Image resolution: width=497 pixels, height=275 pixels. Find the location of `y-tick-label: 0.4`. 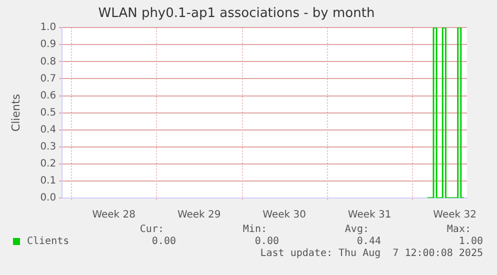

y-tick-label: 0.4 is located at coordinates (48, 130).